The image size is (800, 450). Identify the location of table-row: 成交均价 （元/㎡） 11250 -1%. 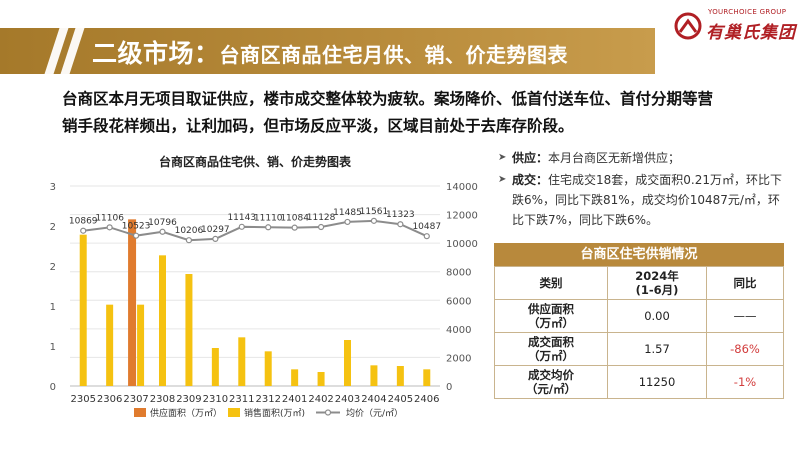
(639, 382).